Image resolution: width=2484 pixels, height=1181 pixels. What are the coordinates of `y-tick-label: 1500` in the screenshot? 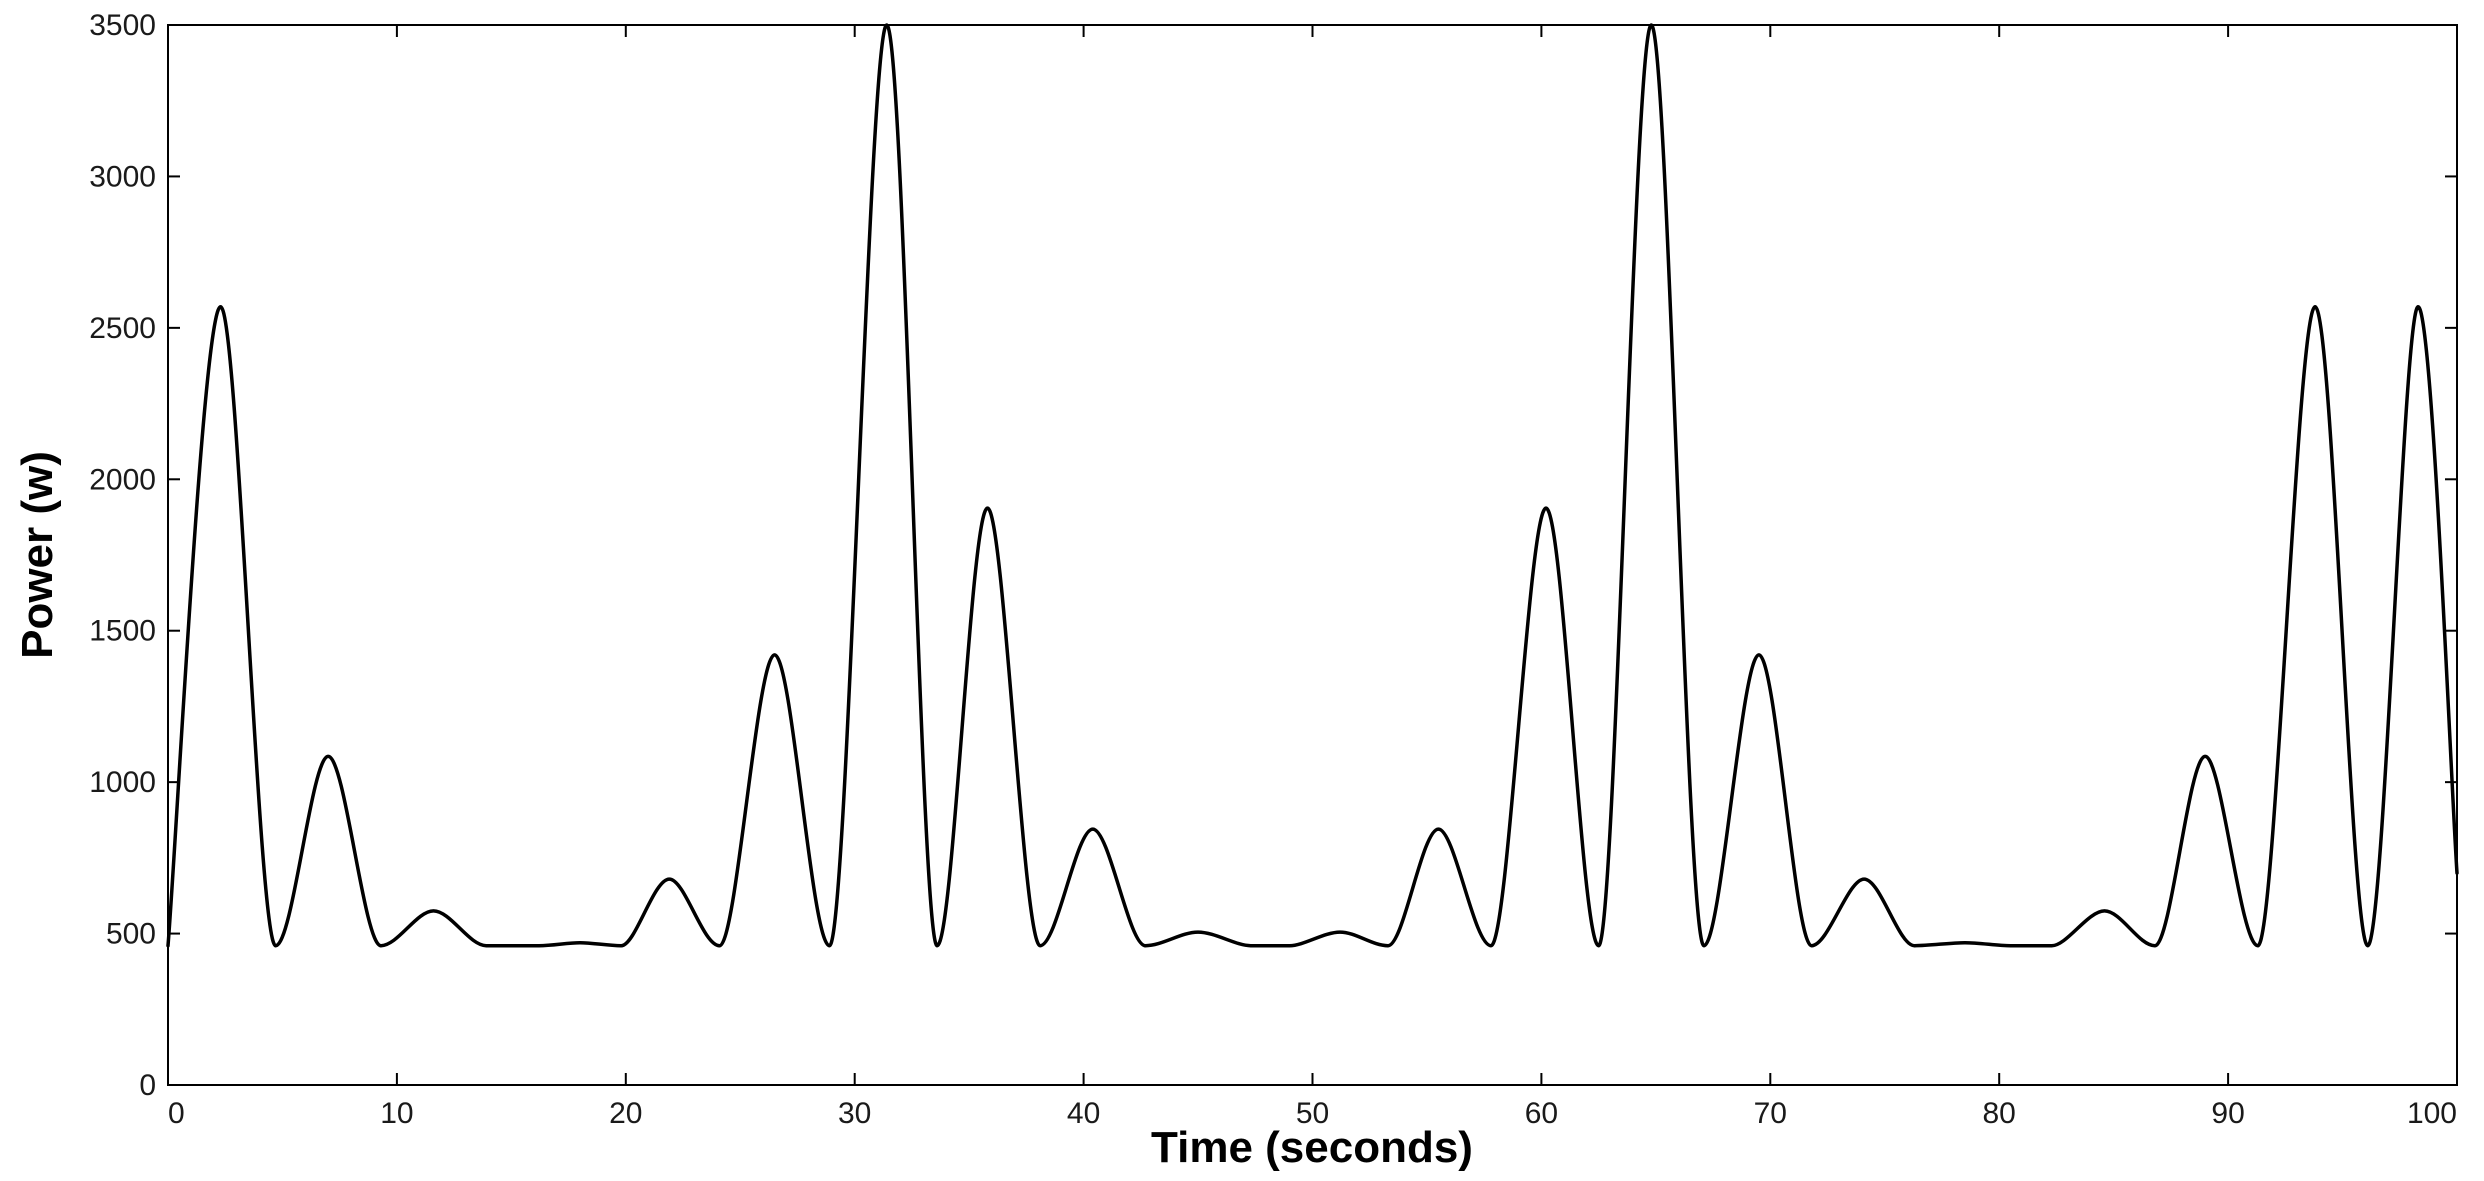 It's located at (122, 631).